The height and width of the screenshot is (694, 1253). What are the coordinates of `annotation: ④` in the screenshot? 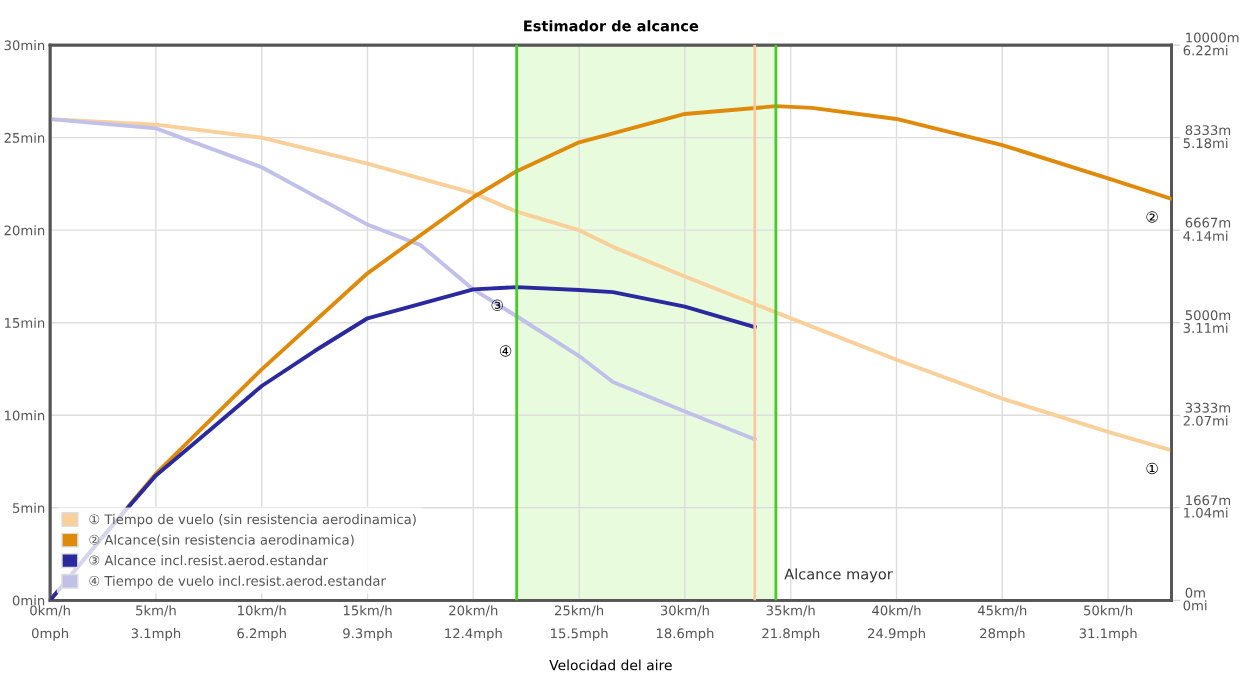 It's located at (505, 351).